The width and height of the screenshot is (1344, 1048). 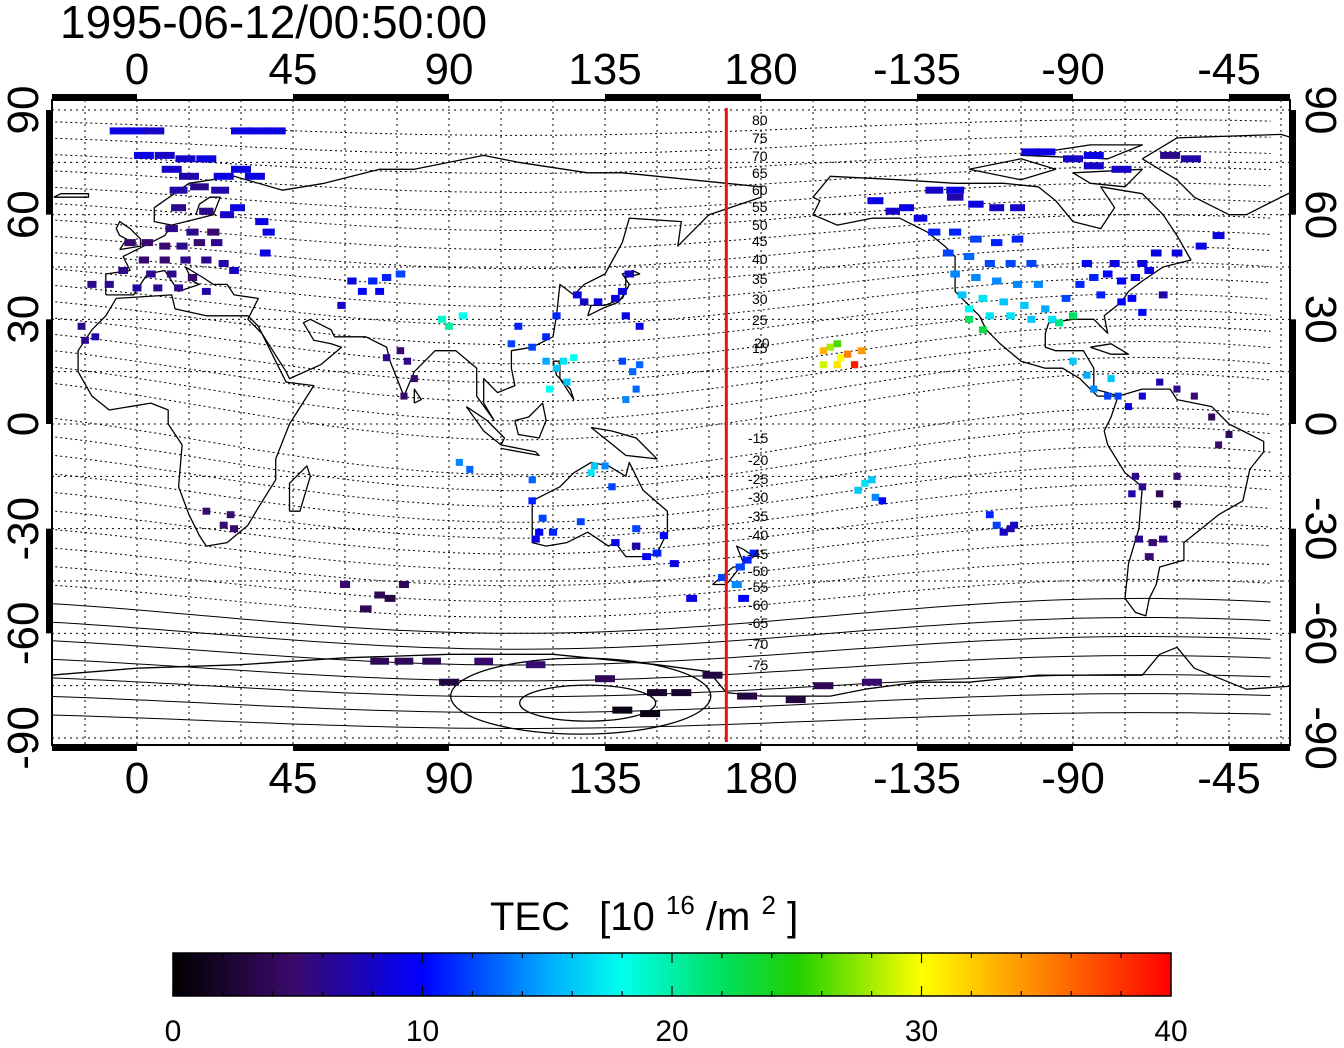 What do you see at coordinates (758, 665) in the screenshot?
I see `contour-label: -75` at bounding box center [758, 665].